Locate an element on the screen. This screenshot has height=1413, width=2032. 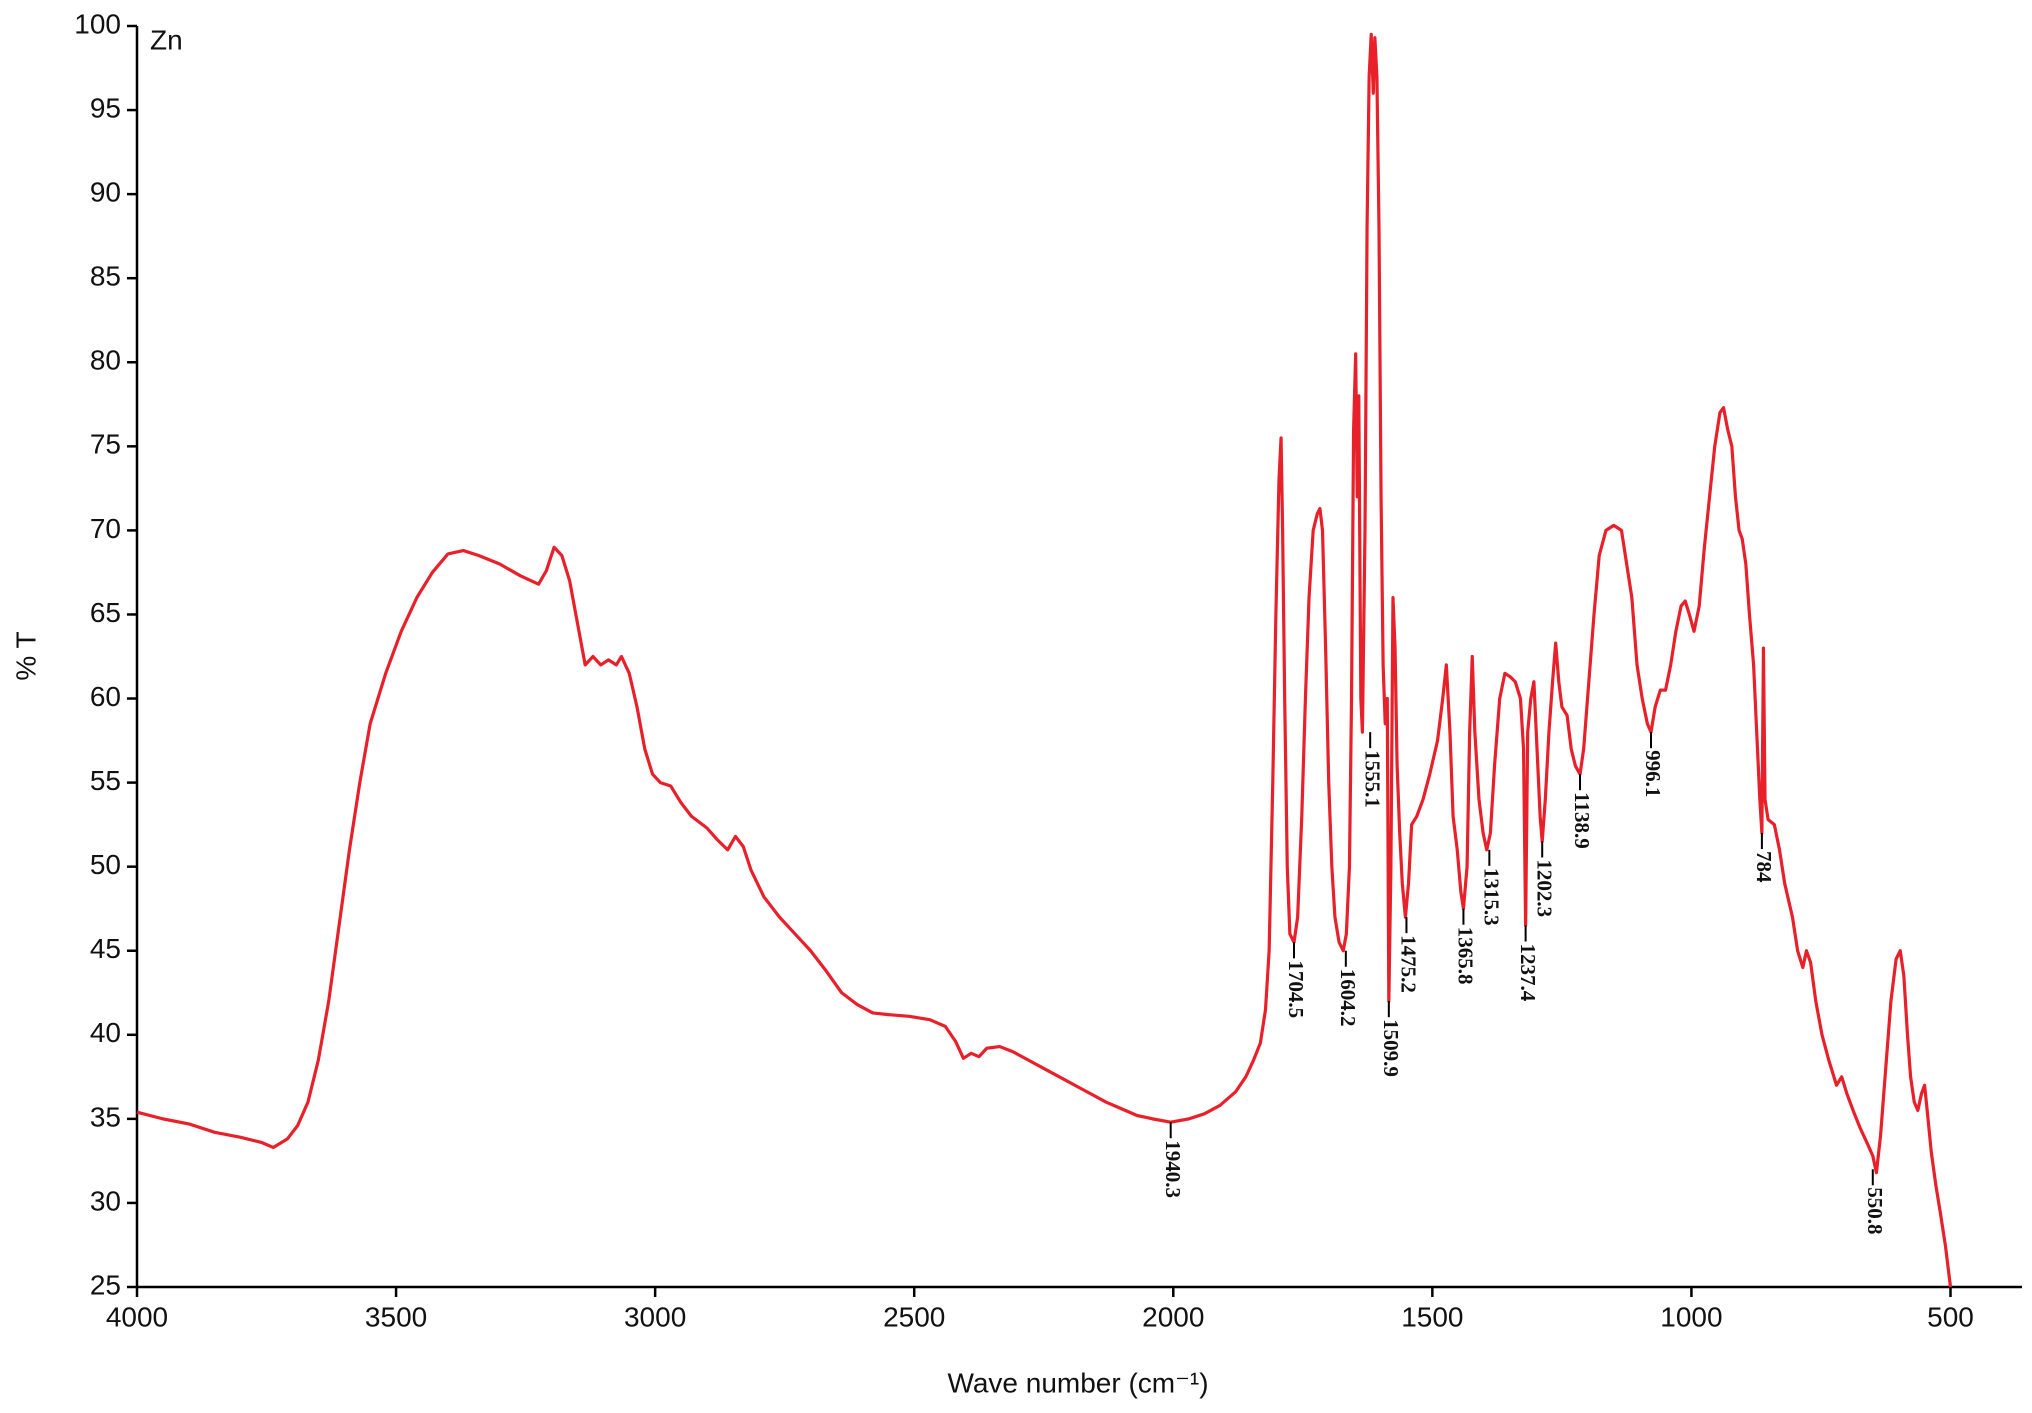
y-tick-label: 45 is located at coordinates (105, 948).